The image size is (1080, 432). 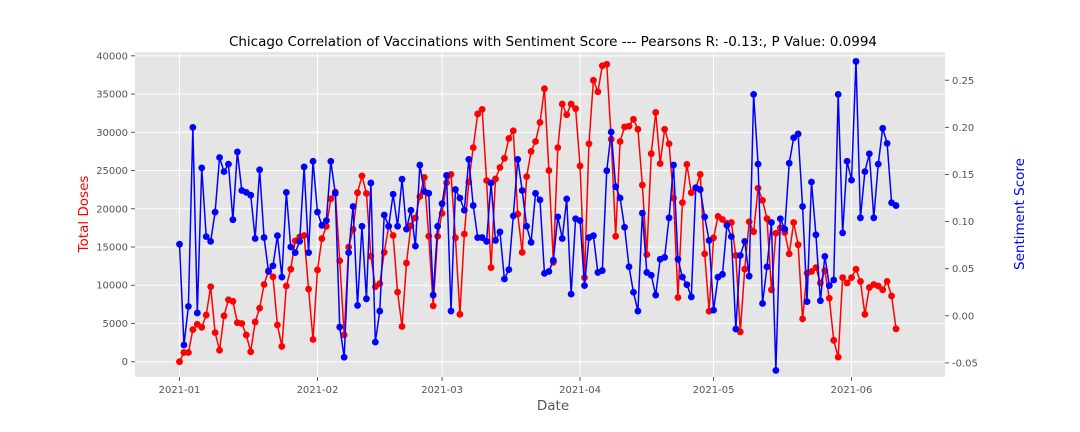 I want to click on right-tick-label: 0.10, so click(x=963, y=222).